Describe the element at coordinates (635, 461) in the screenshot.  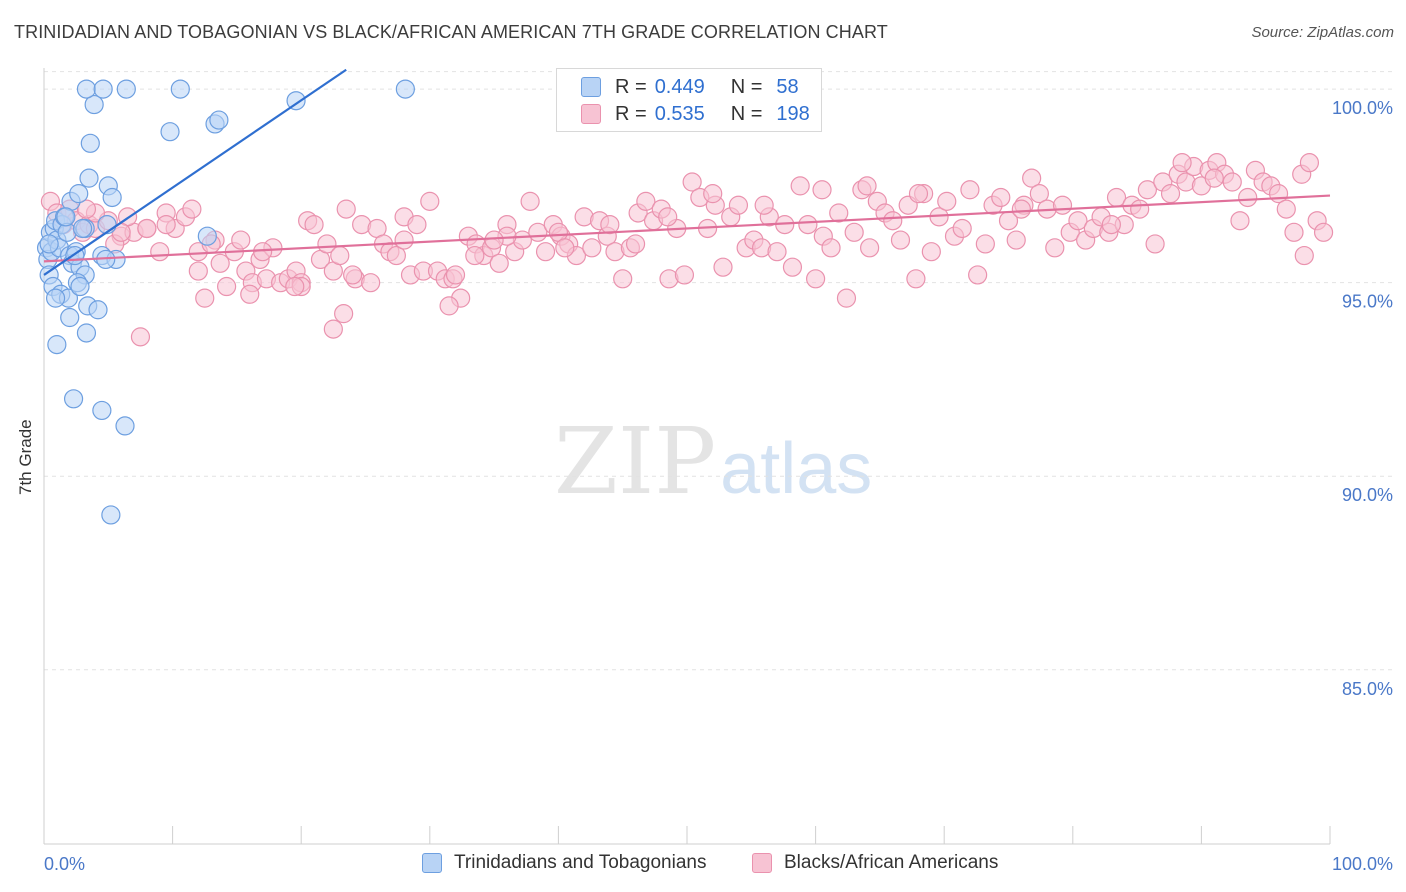
I see `watermark-zip: ZIP` at that location.